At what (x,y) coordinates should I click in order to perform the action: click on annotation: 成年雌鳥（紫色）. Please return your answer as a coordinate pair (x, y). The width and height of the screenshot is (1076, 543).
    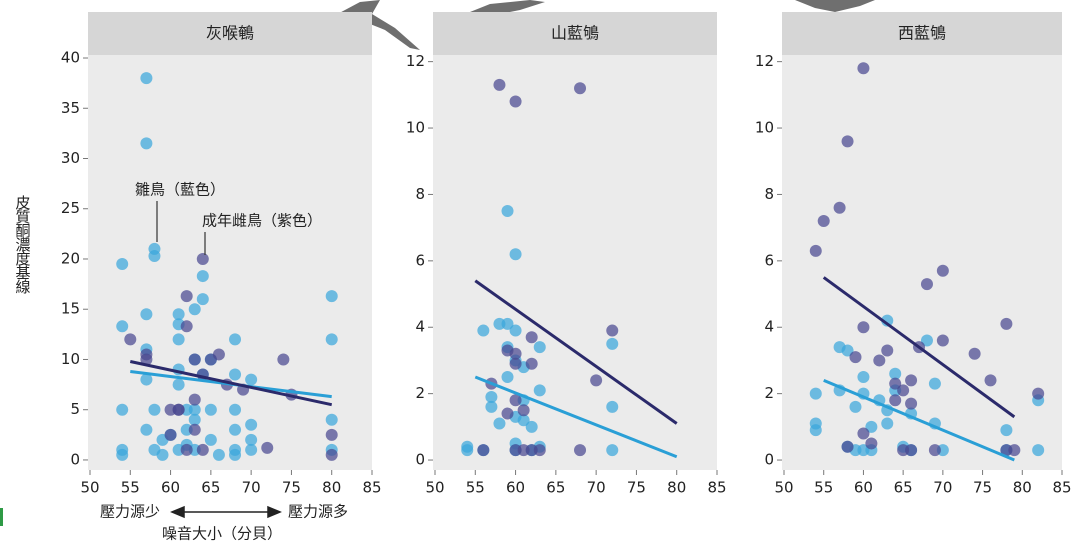
    Looking at the image, I should click on (262, 221).